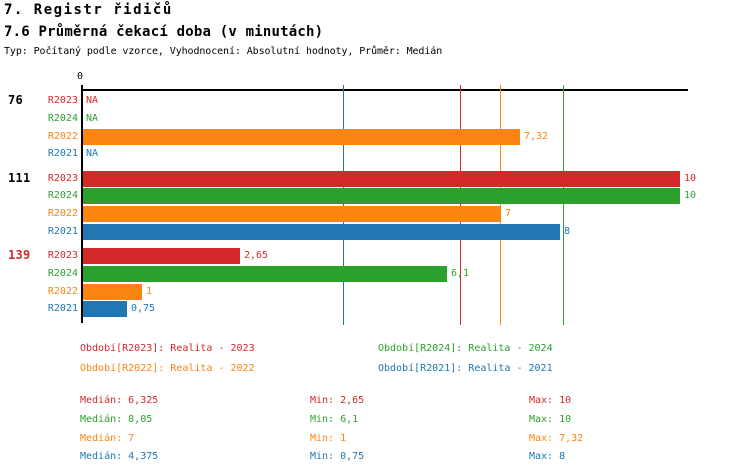  Describe the element at coordinates (384, 90) in the screenshot. I see `x-axis-line` at that location.